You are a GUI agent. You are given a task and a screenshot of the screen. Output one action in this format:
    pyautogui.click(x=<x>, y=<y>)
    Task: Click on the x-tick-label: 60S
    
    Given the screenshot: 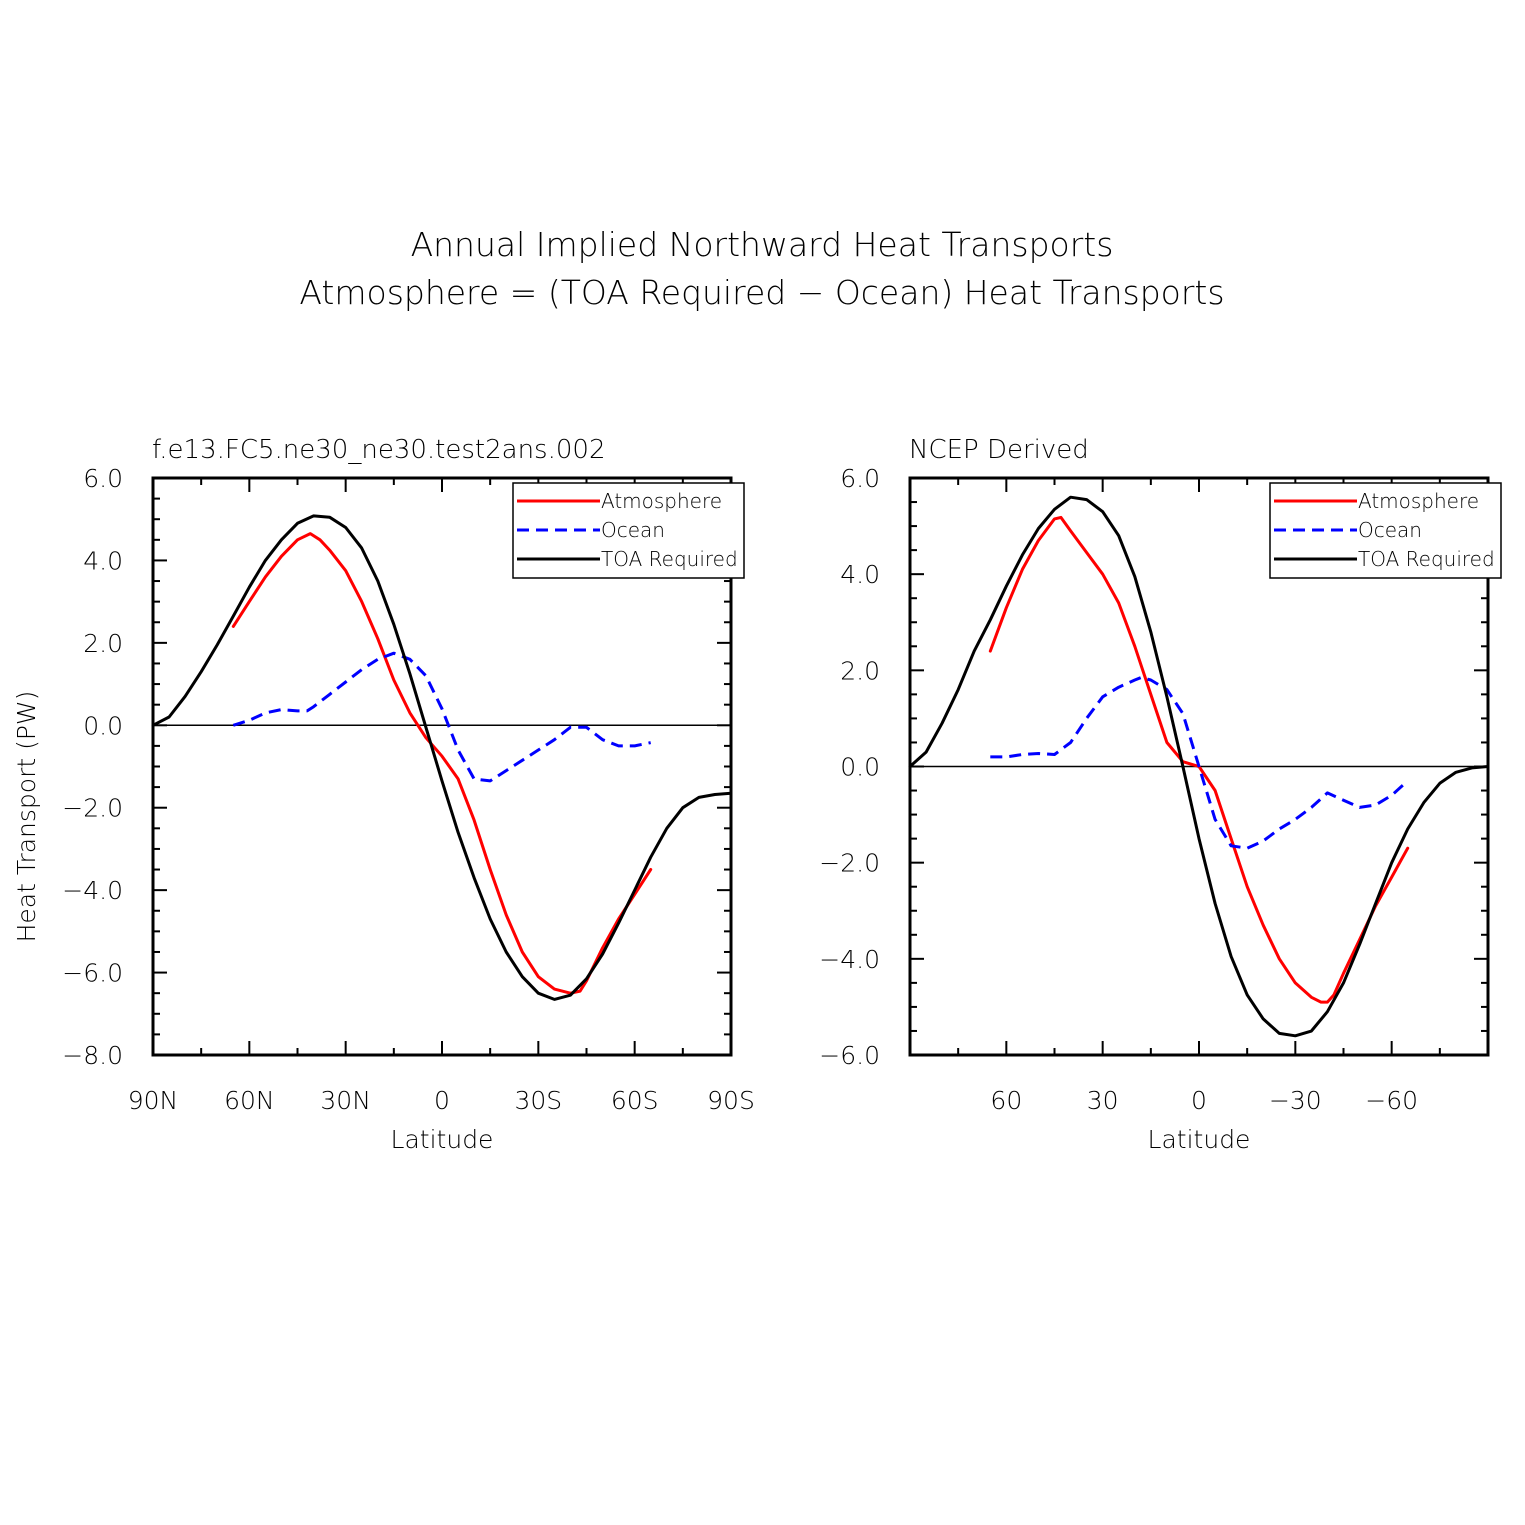 What is the action you would take?
    pyautogui.click(x=635, y=1100)
    